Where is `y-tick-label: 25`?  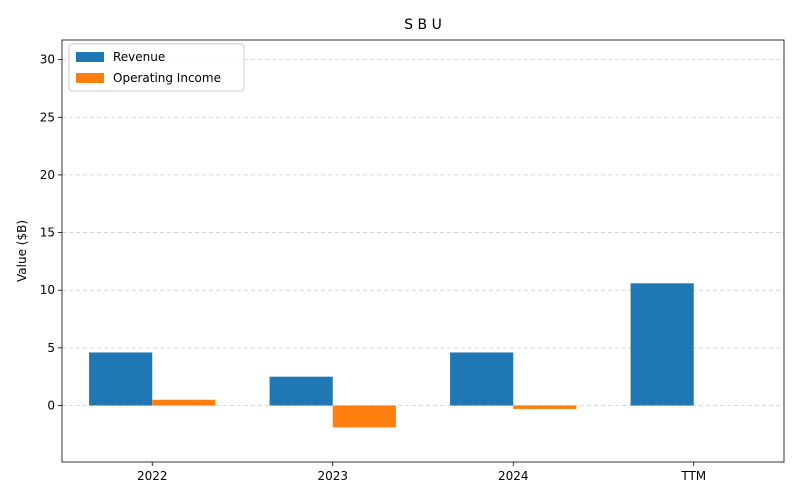 y-tick-label: 25 is located at coordinates (47, 117).